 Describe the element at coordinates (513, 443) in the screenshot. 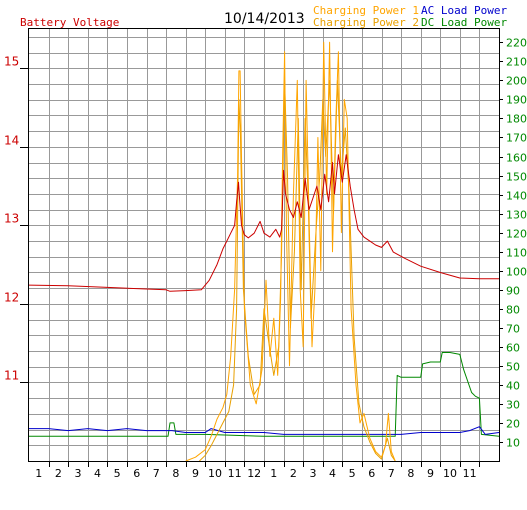

I see `right-tick-label: 10` at that location.